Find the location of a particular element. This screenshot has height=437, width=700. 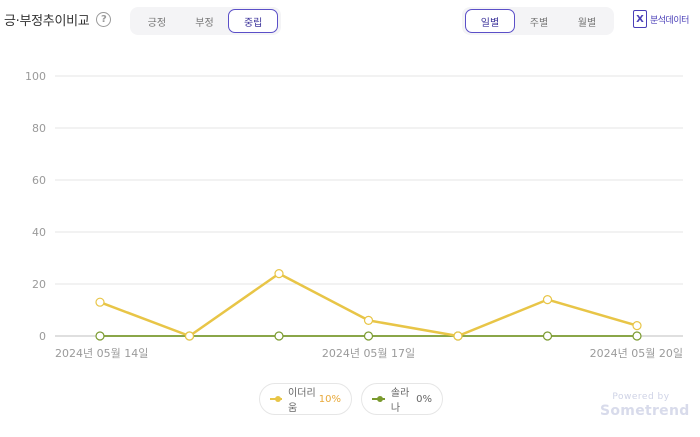

legend-swatch-ethereum is located at coordinates (276, 399).